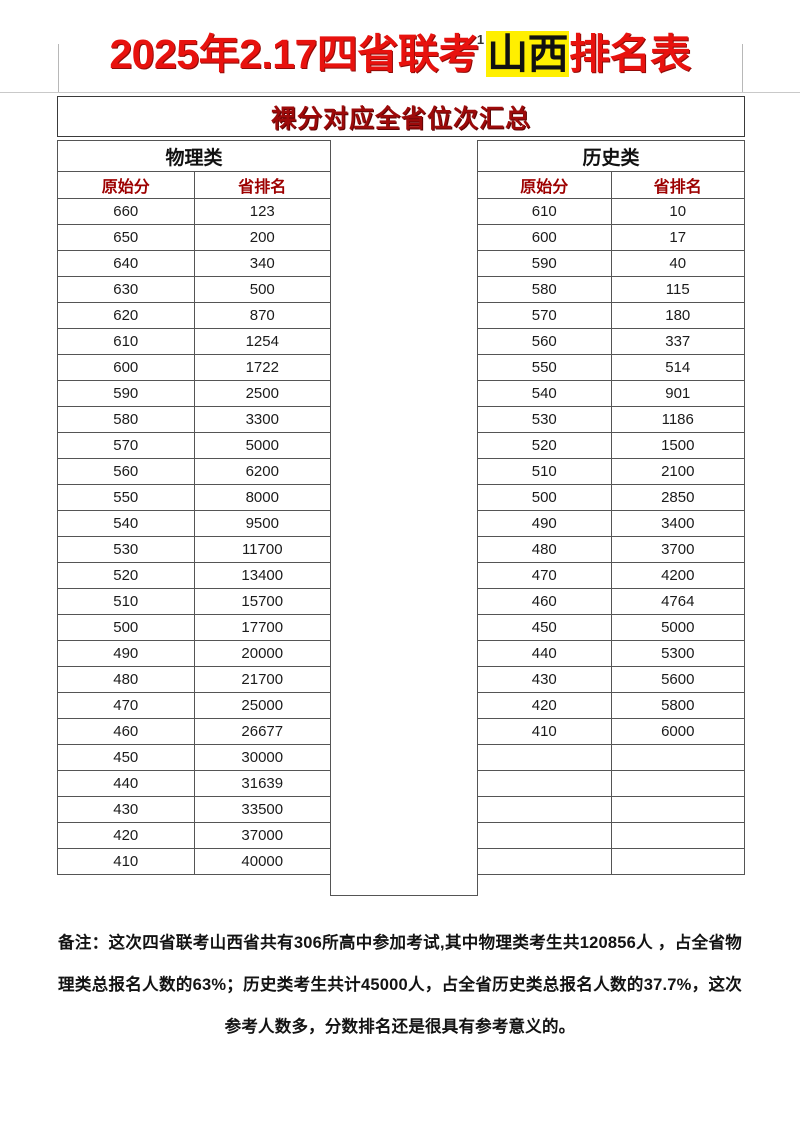  I want to click on history-rank-cell: 1186, so click(677, 419).